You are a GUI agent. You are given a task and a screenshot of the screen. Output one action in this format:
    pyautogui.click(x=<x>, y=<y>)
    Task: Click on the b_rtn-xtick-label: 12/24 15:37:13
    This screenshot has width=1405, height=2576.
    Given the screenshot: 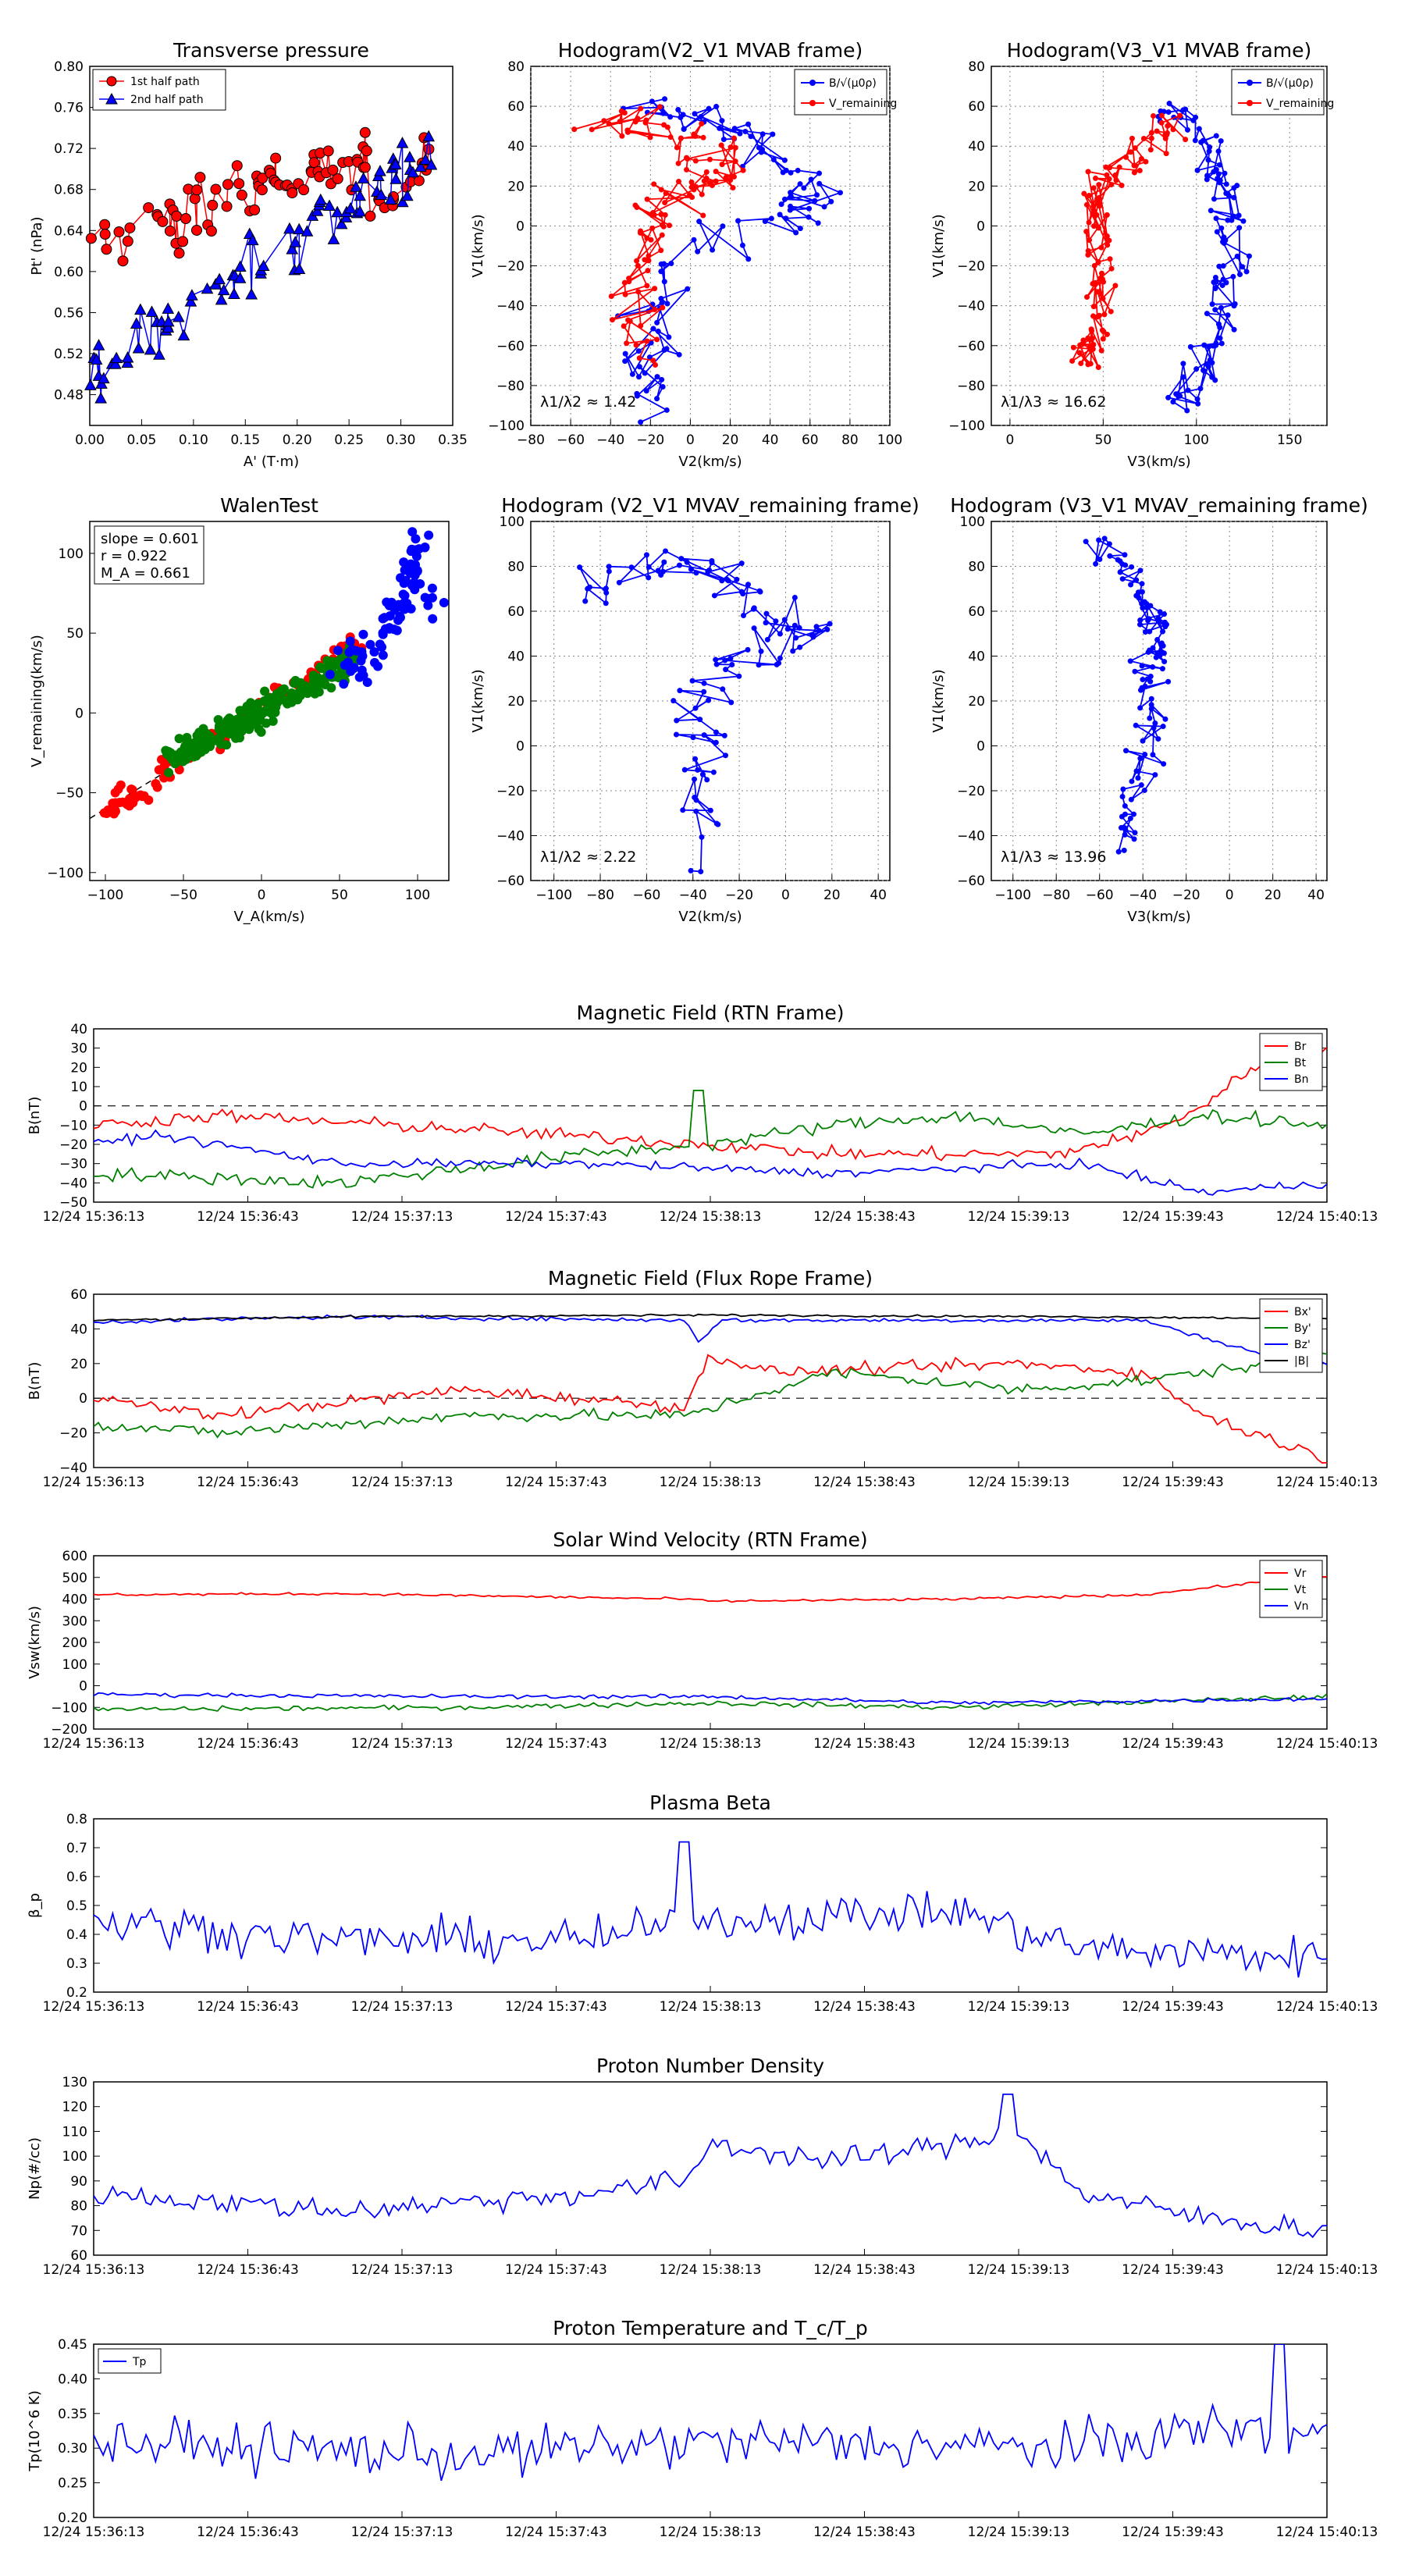 What is the action you would take?
    pyautogui.click(x=403, y=1217)
    